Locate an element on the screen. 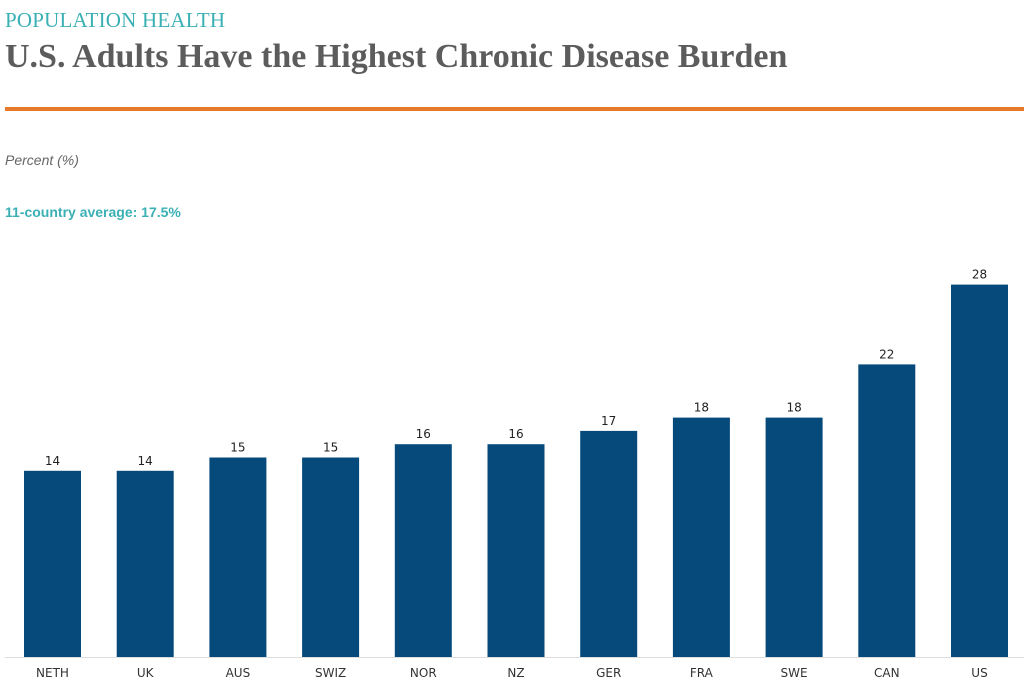  data-label-neth: 14 is located at coordinates (52, 461).